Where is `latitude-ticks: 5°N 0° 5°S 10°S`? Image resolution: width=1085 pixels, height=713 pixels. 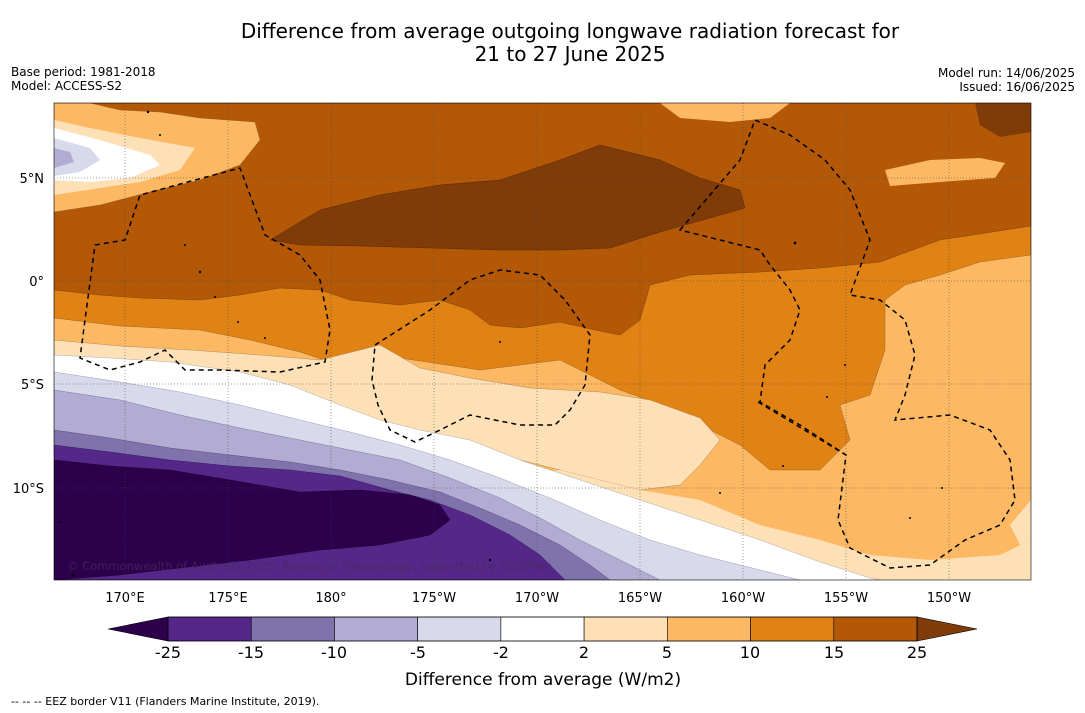
latitude-ticks: 5°N 0° 5°S 10°S is located at coordinates (28, 334).